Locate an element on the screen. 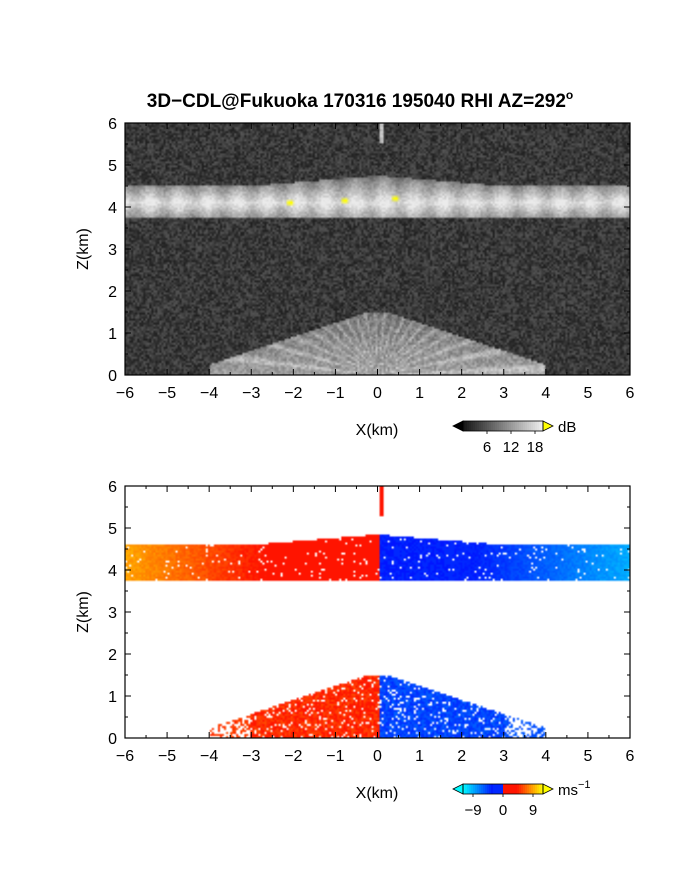  x-tick-label: 4 is located at coordinates (545, 393).